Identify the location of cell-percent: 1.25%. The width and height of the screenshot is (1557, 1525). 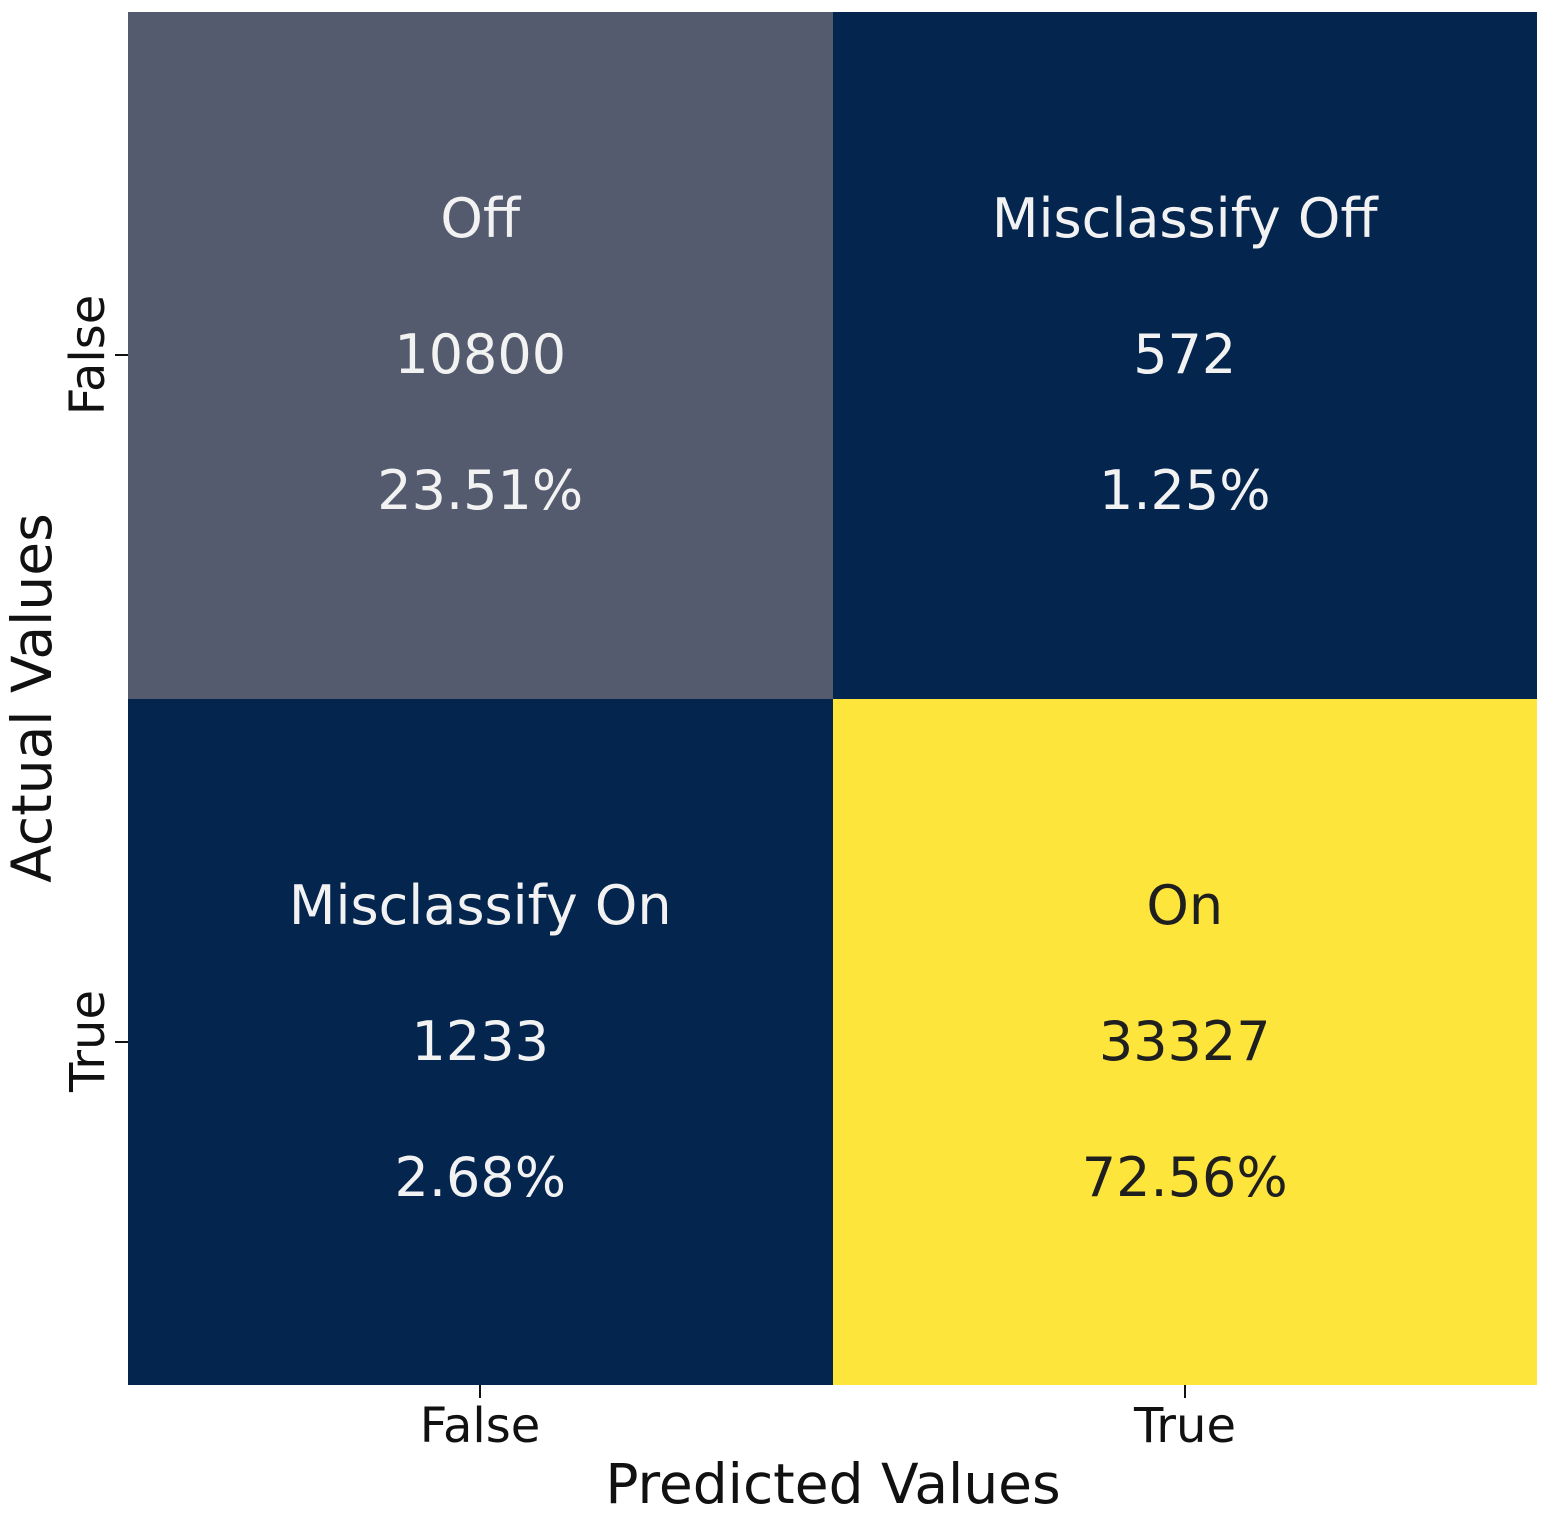
(1184, 491).